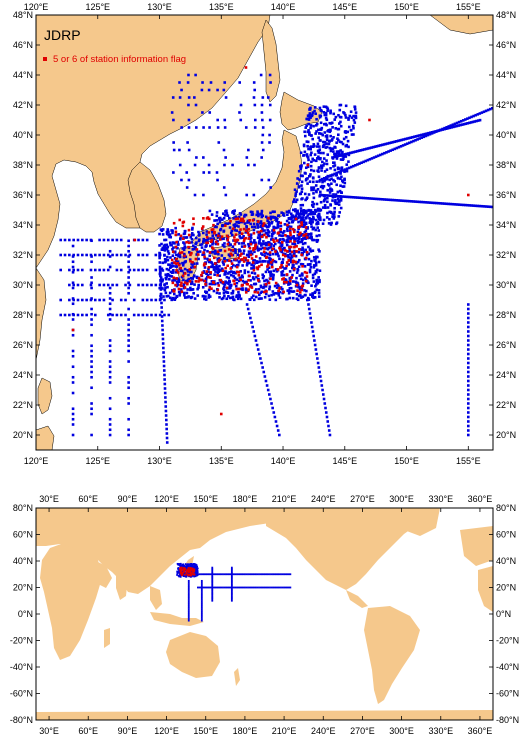 The image size is (529, 755). What do you see at coordinates (344, 7) in the screenshot?
I see `top-lon-tick-label: 145°E` at bounding box center [344, 7].